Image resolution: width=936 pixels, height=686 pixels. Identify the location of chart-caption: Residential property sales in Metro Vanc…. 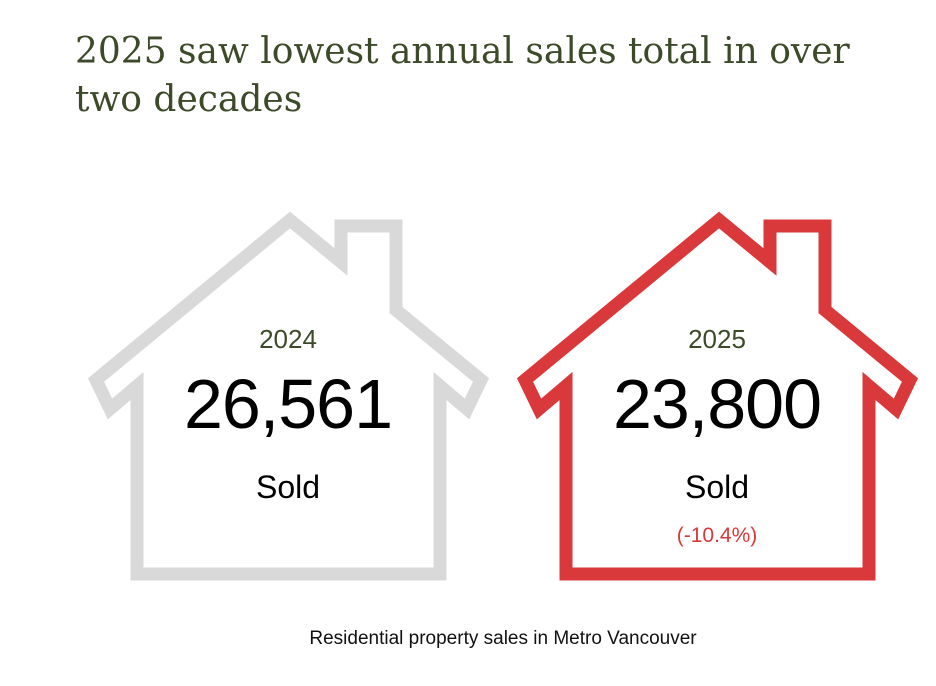
(503, 638).